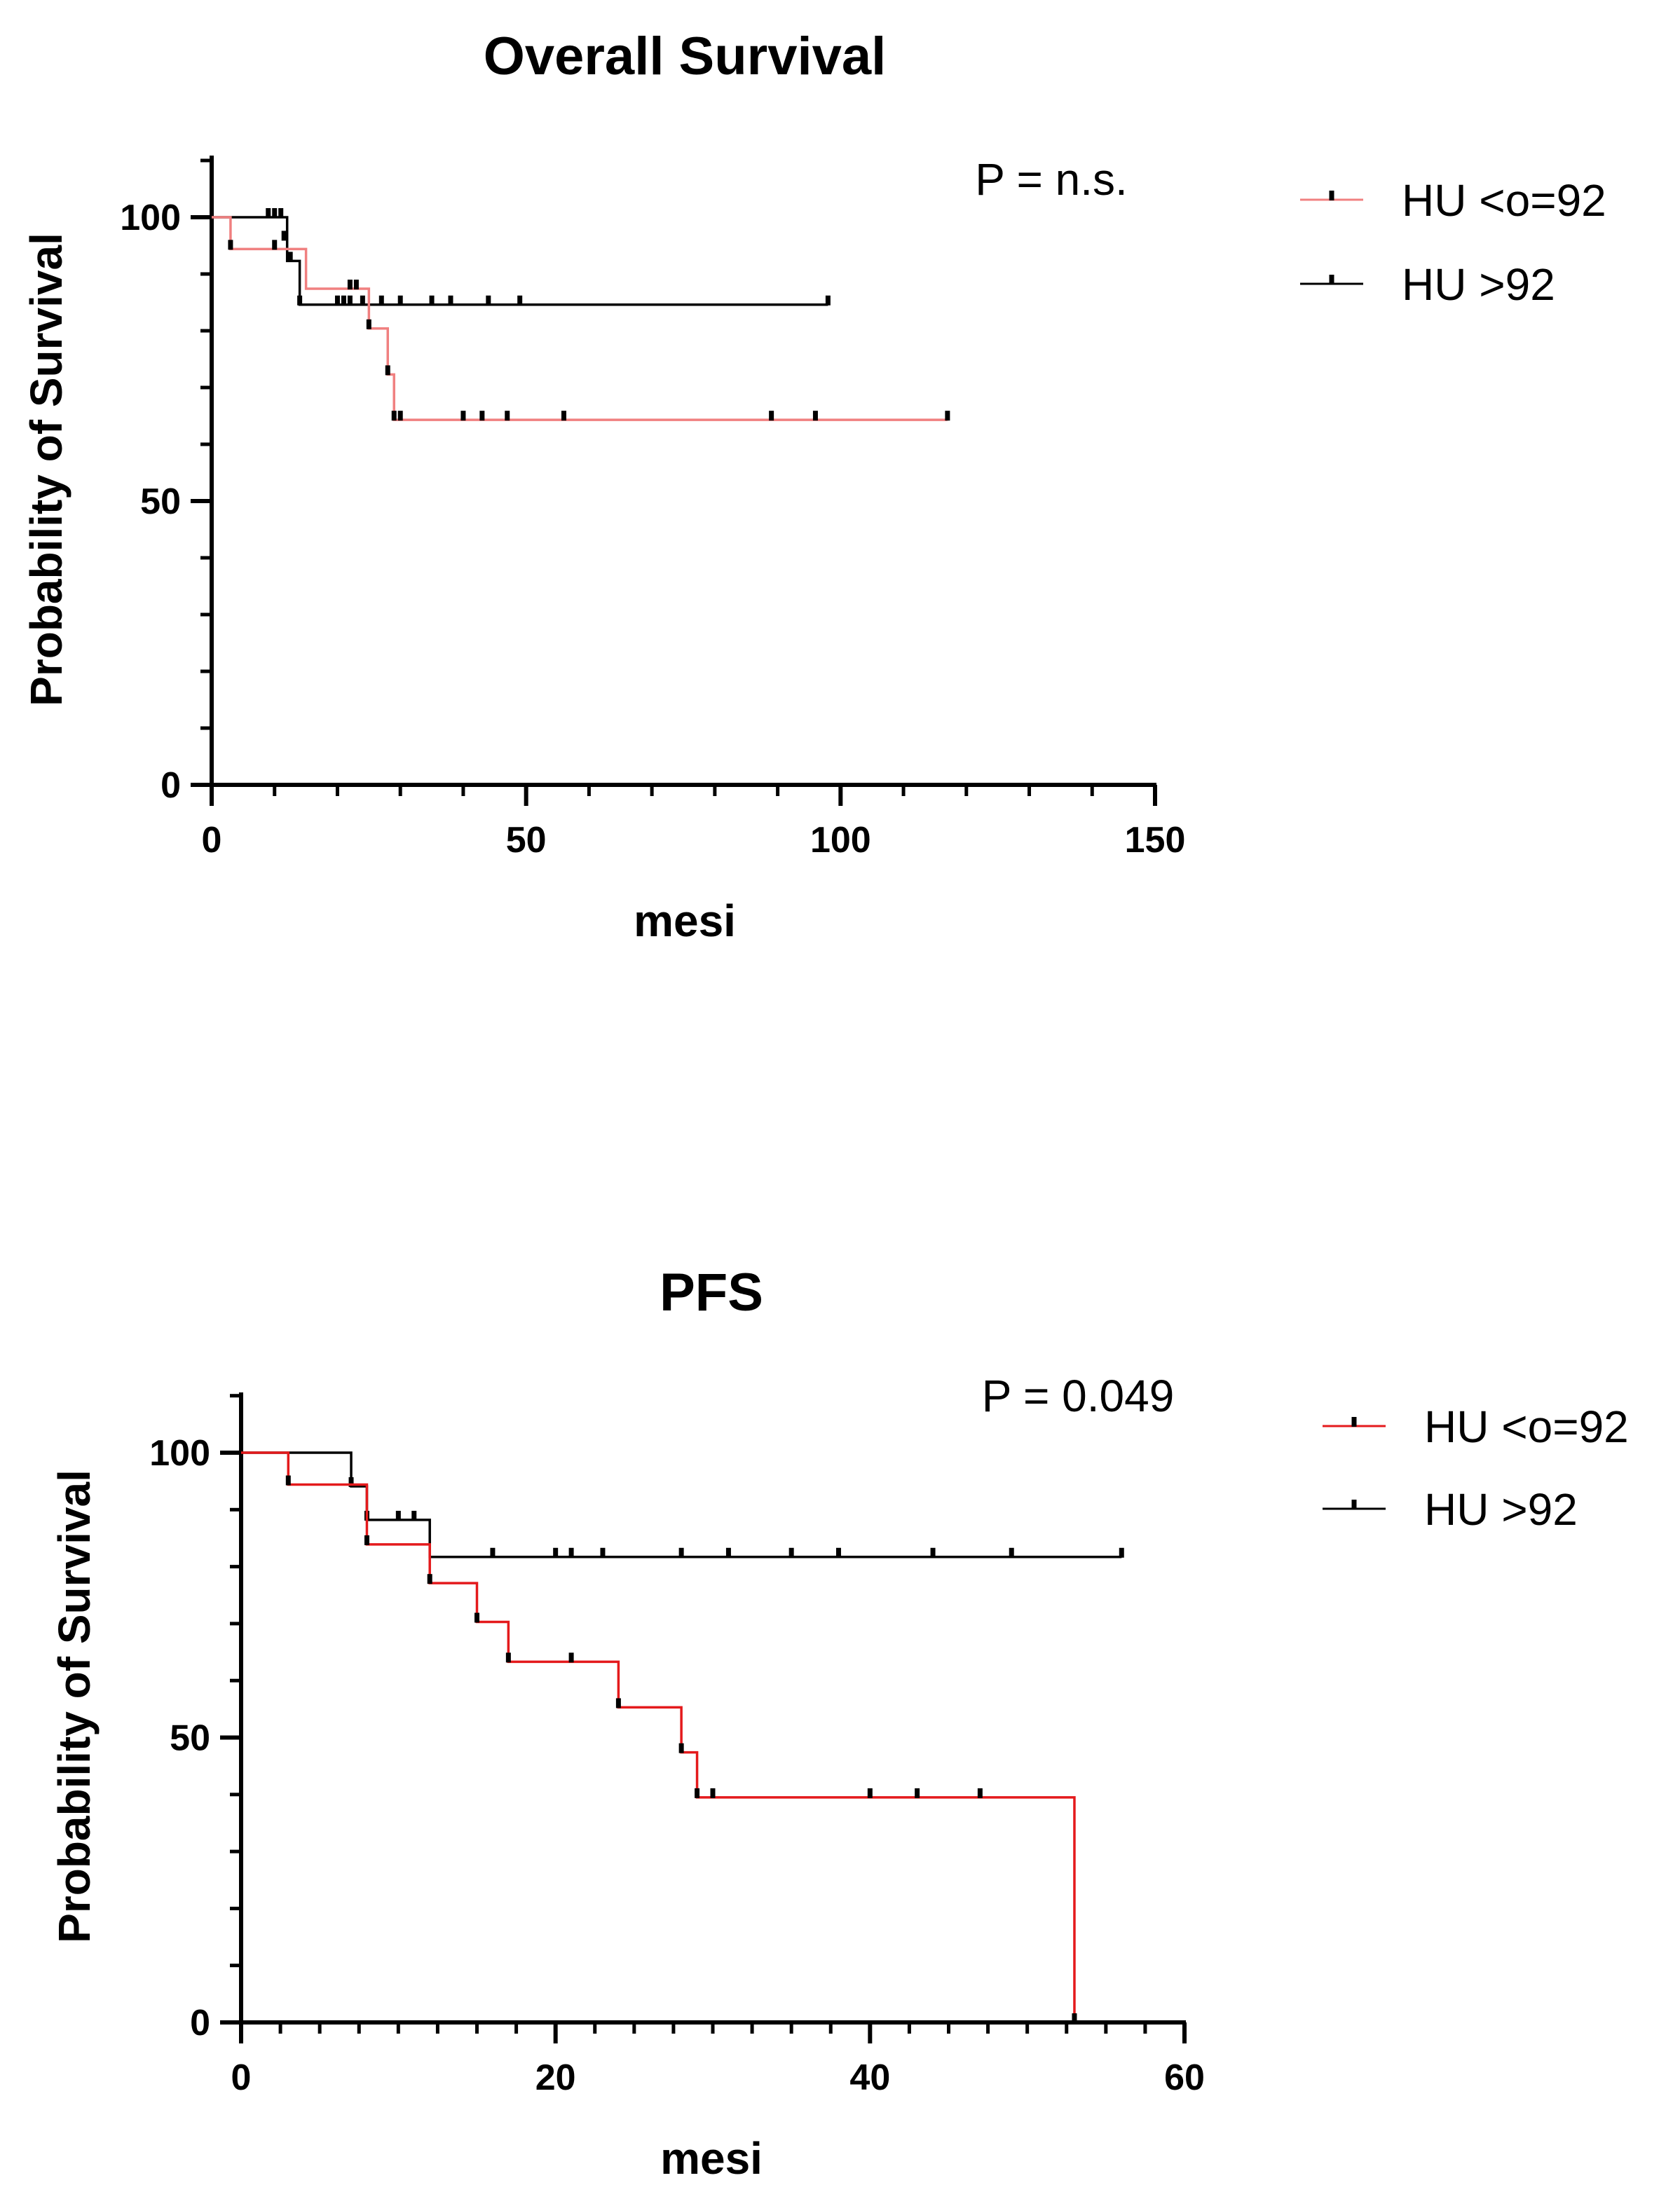  Describe the element at coordinates (555, 2077) in the screenshot. I see `x-tick-label: 20` at that location.